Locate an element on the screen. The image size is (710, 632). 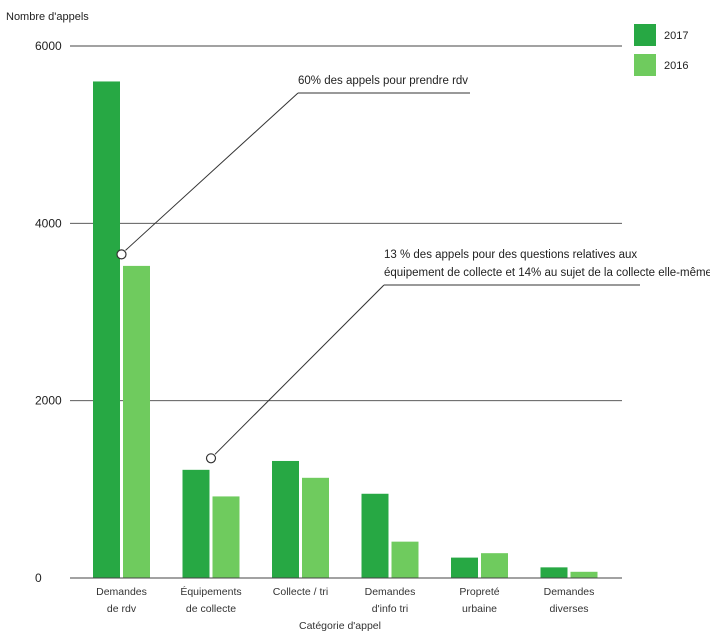
legend-label: 2016 is located at coordinates (676, 66).